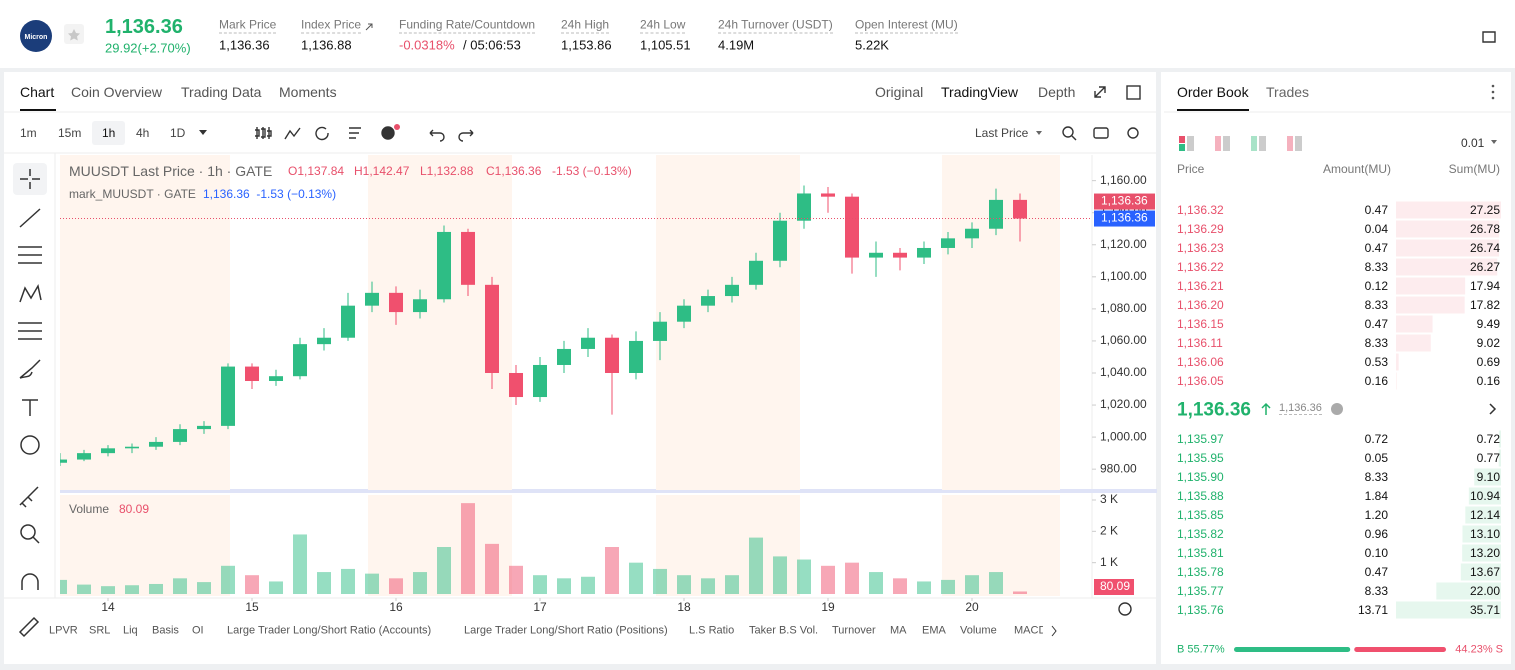 Image resolution: width=1515 pixels, height=670 pixels. What do you see at coordinates (171, 171) in the screenshot?
I see `chart-legend-title: MUUSDT Last Price · 1h · GATE` at bounding box center [171, 171].